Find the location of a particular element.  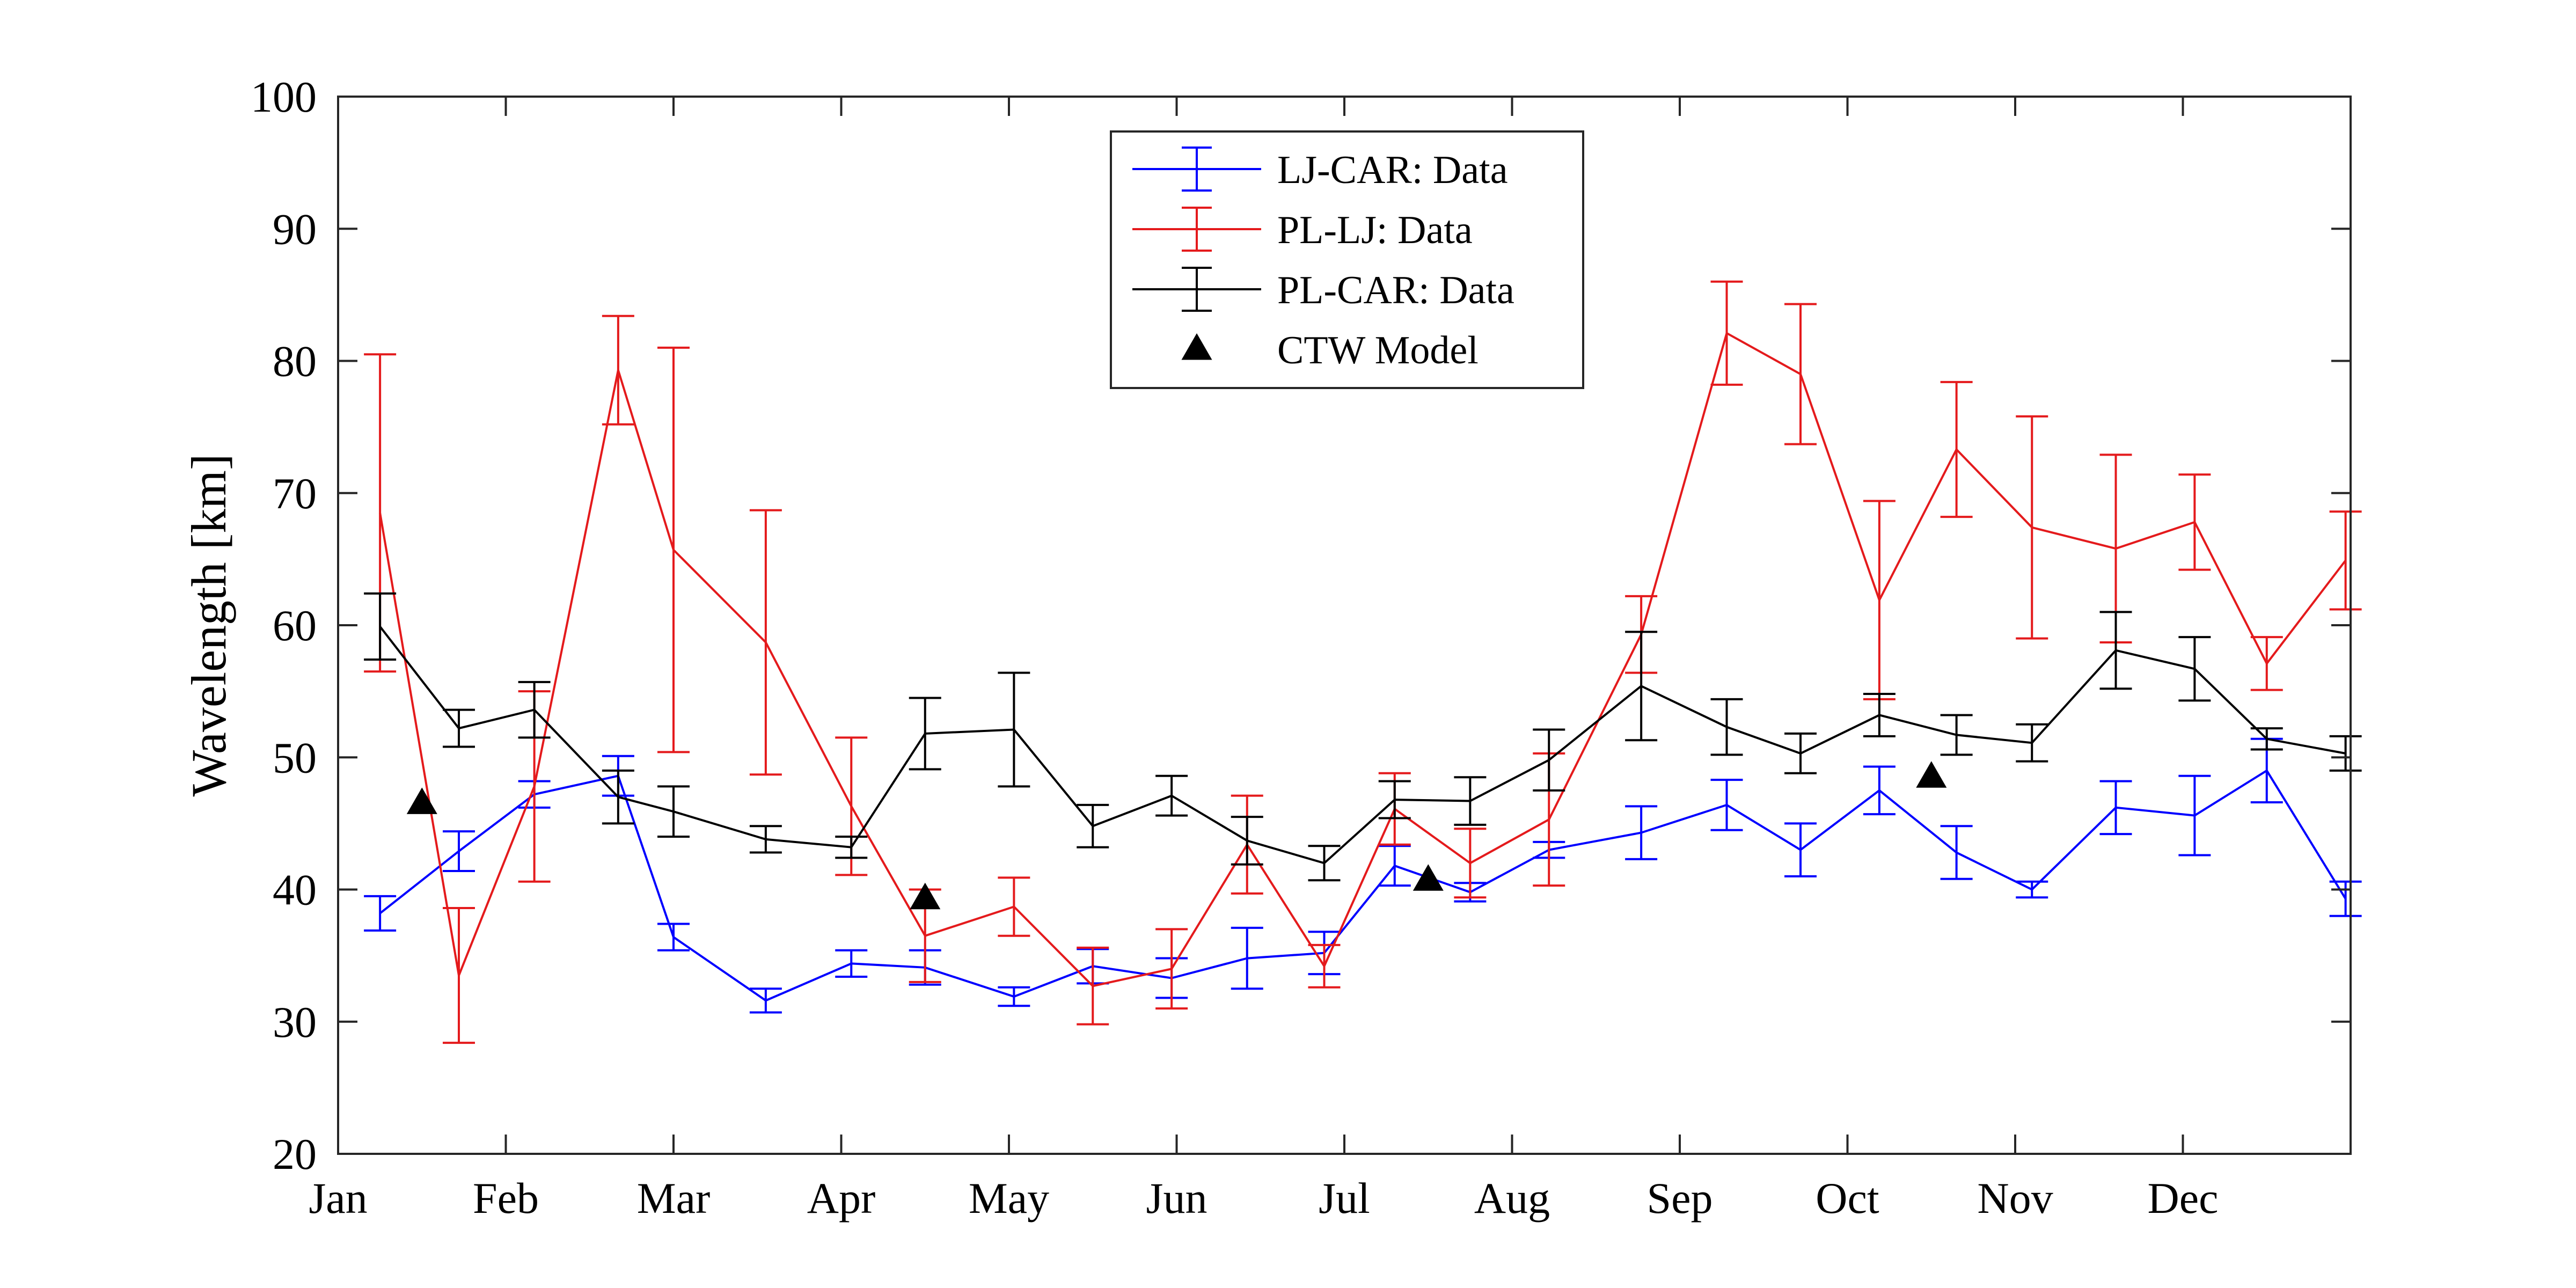

x-tick-label: Mar is located at coordinates (674, 1198).